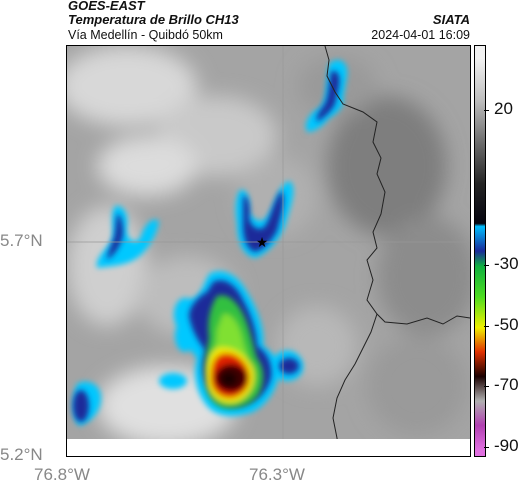 The image size is (526, 491). I want to click on product-title: Temperatura de Brillo CH13, so click(153, 19).